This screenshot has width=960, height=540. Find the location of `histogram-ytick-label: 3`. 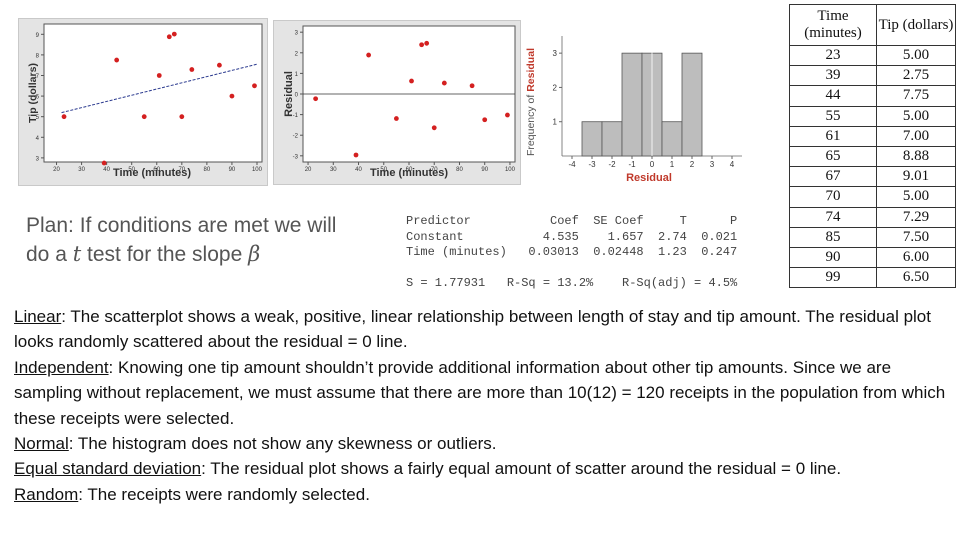

histogram-ytick-label: 3 is located at coordinates (555, 53).